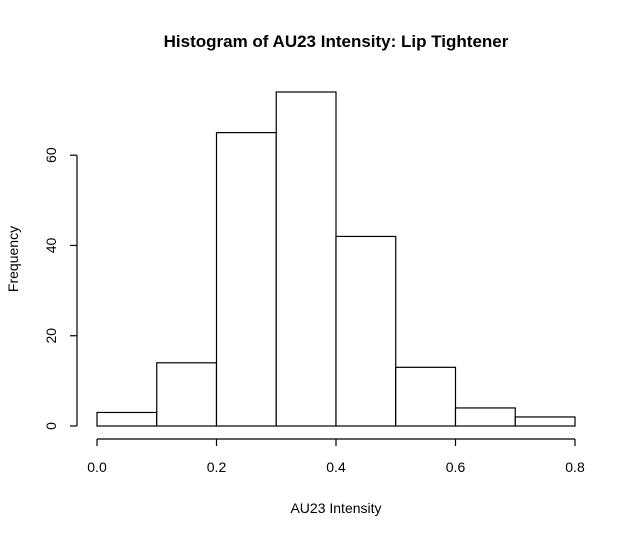 The image size is (634, 538). What do you see at coordinates (335, 508) in the screenshot?
I see `x-axis-label: AU23 Intensity` at bounding box center [335, 508].